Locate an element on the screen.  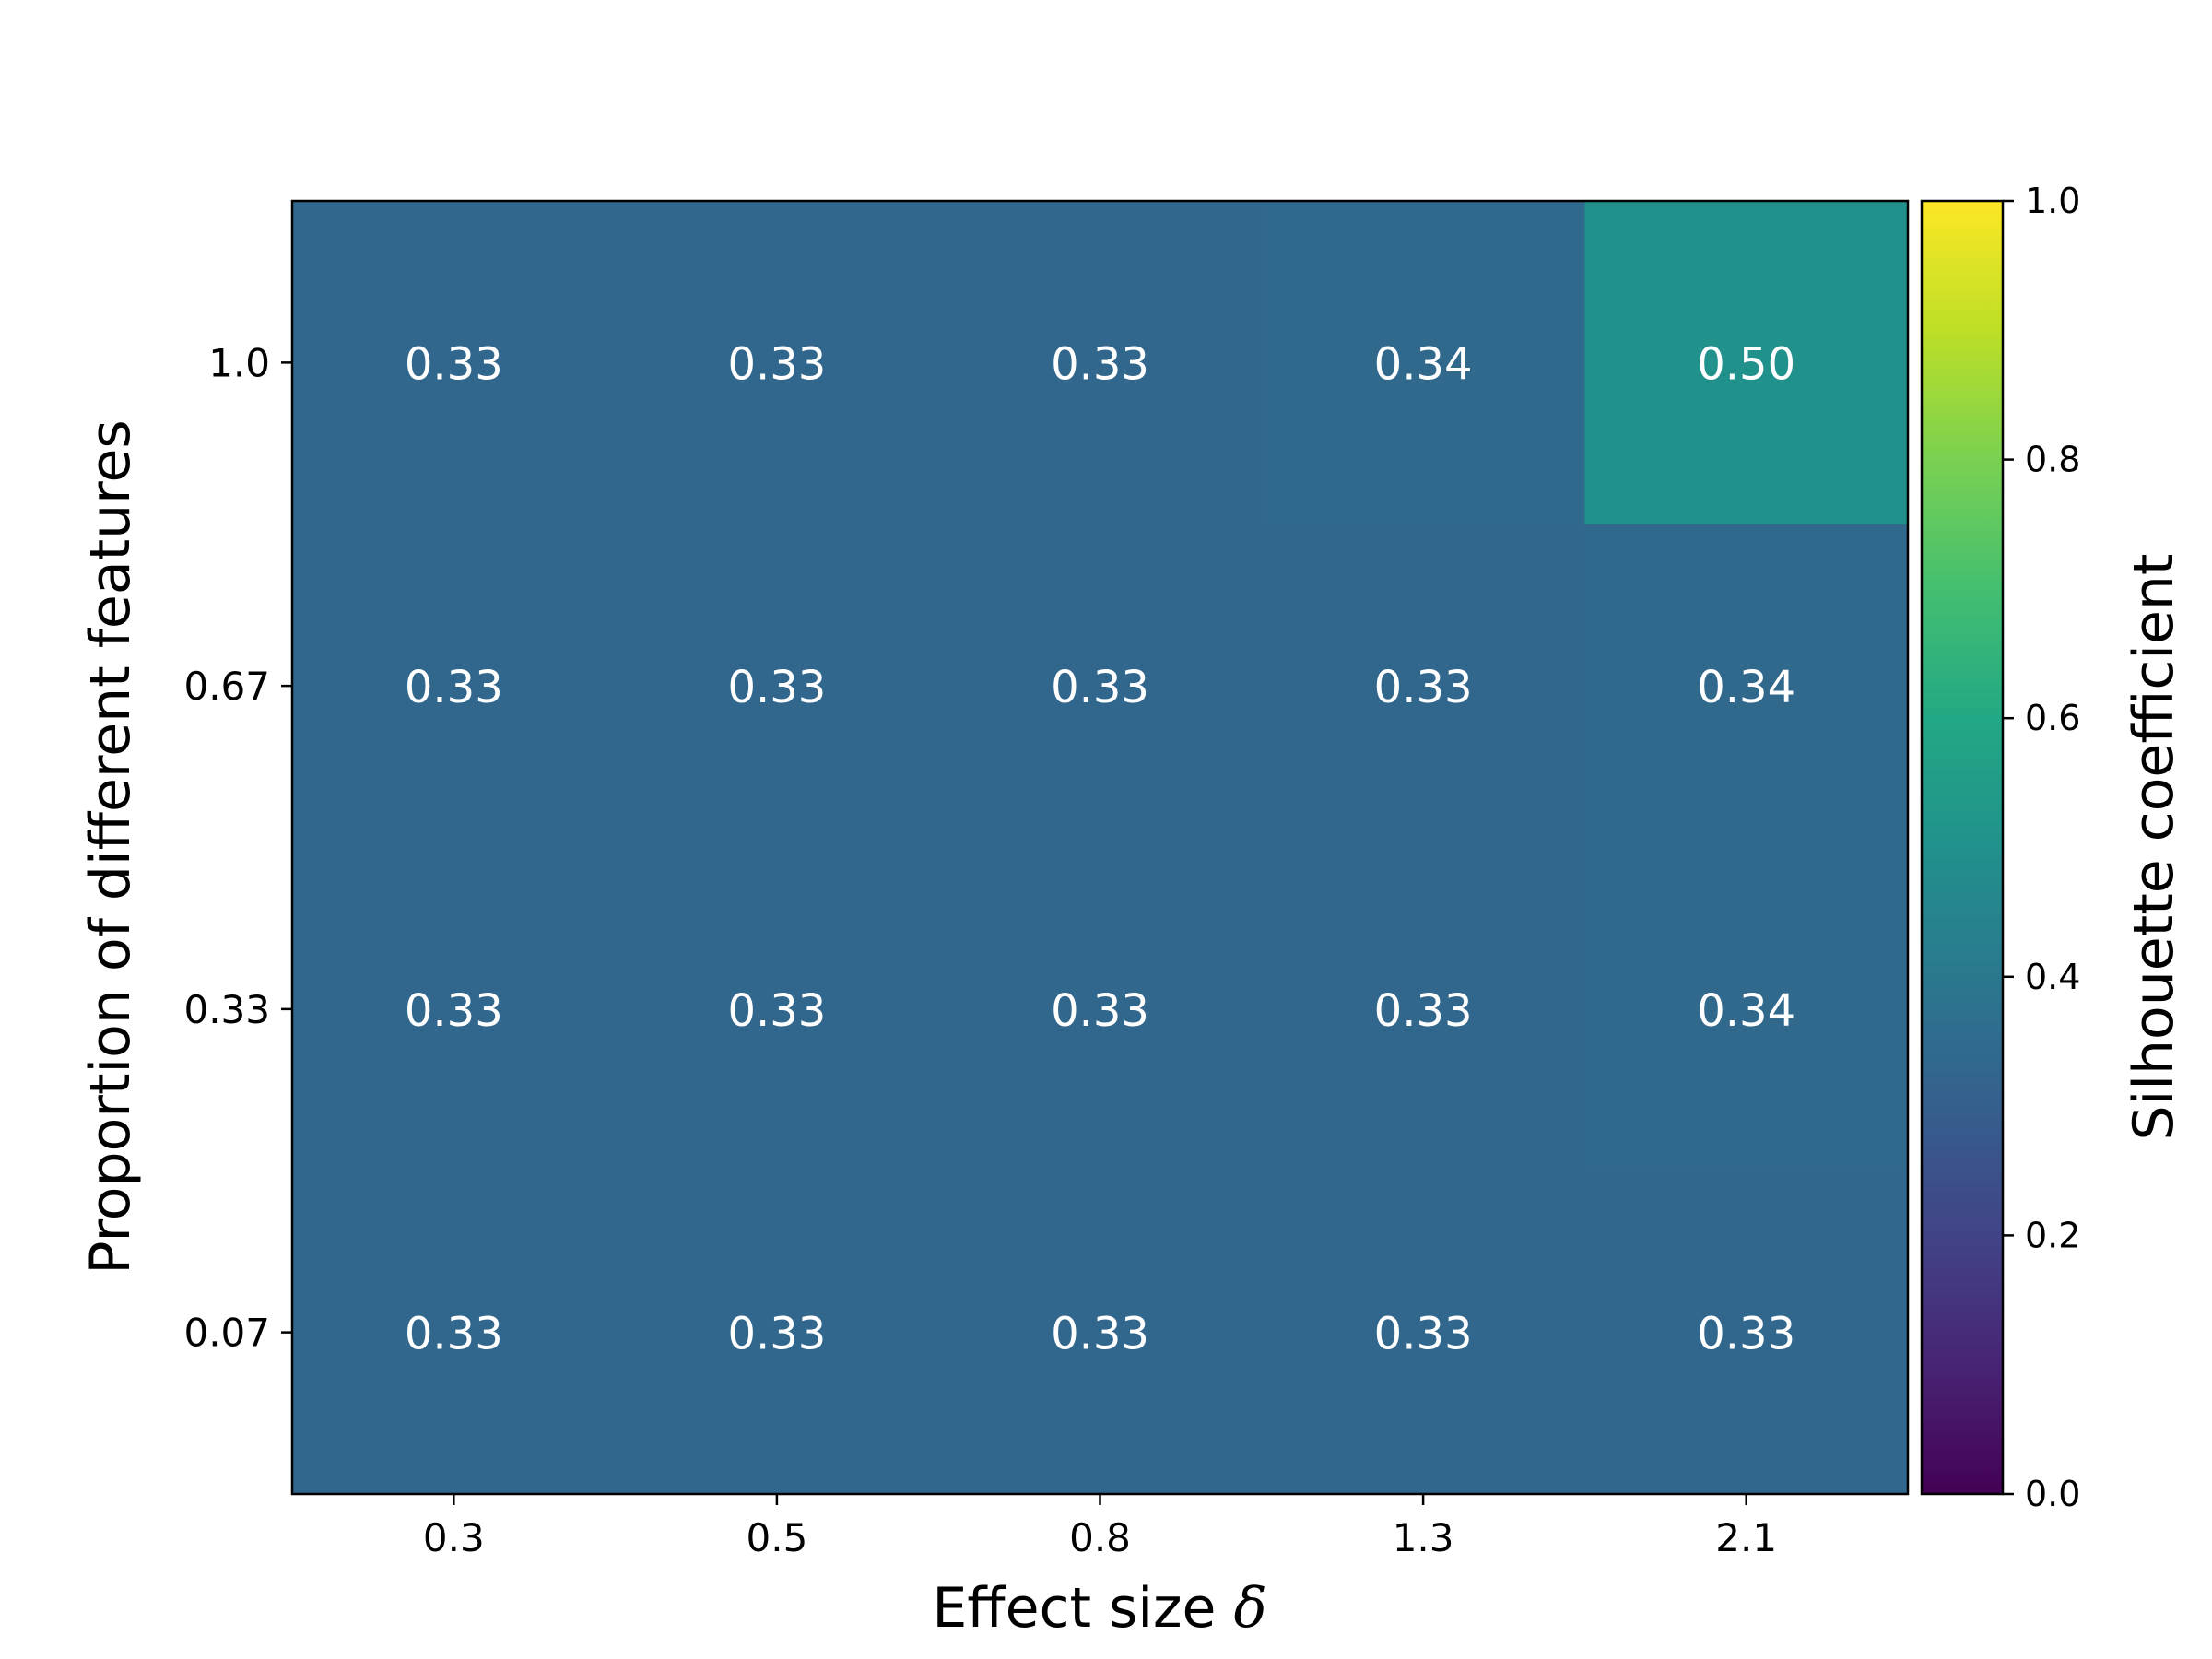
colorbar-tick-label: 1.0 is located at coordinates (2052, 201).